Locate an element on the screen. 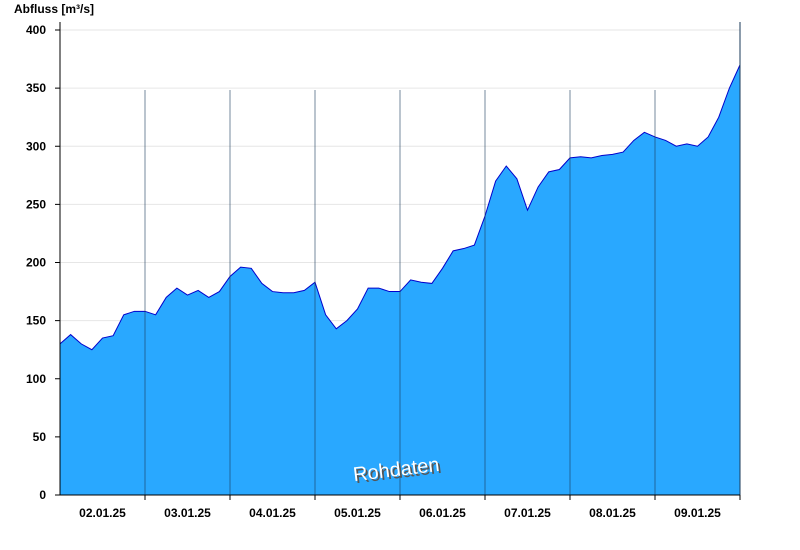  y-tick-label: 0 is located at coordinates (42, 495).